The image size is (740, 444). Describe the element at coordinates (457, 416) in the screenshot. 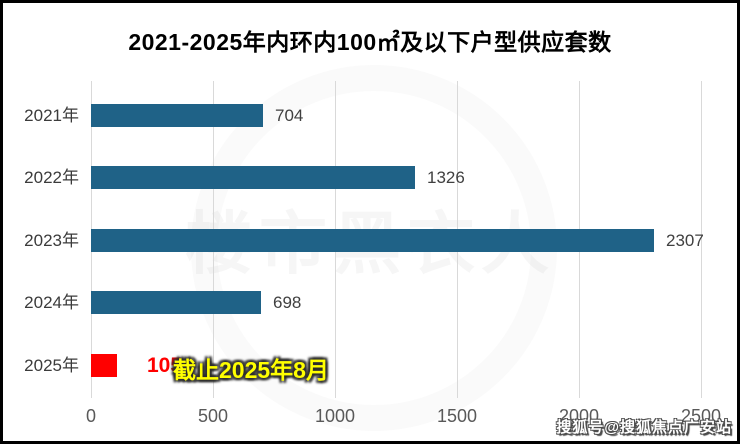

I see `x-tick-label: 1500` at that location.